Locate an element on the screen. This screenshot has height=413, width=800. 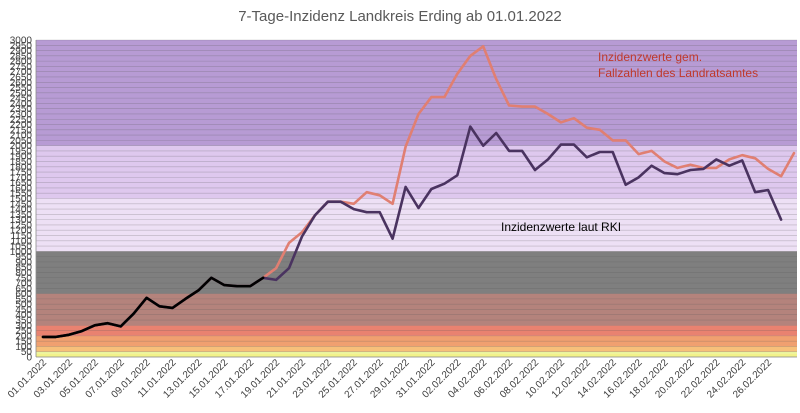
y-tick-label: 1000 is located at coordinates (21, 252).